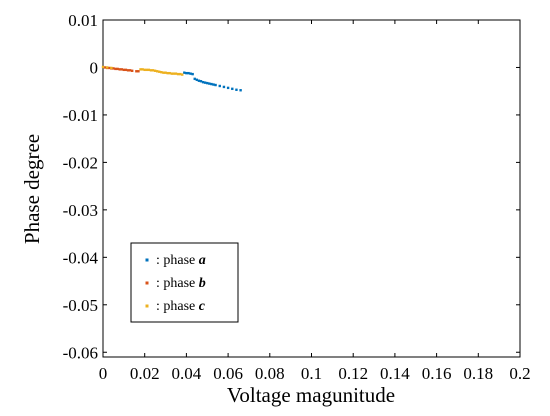  Describe the element at coordinates (80, 352) in the screenshot. I see `y-tick-label: -0.06` at that location.